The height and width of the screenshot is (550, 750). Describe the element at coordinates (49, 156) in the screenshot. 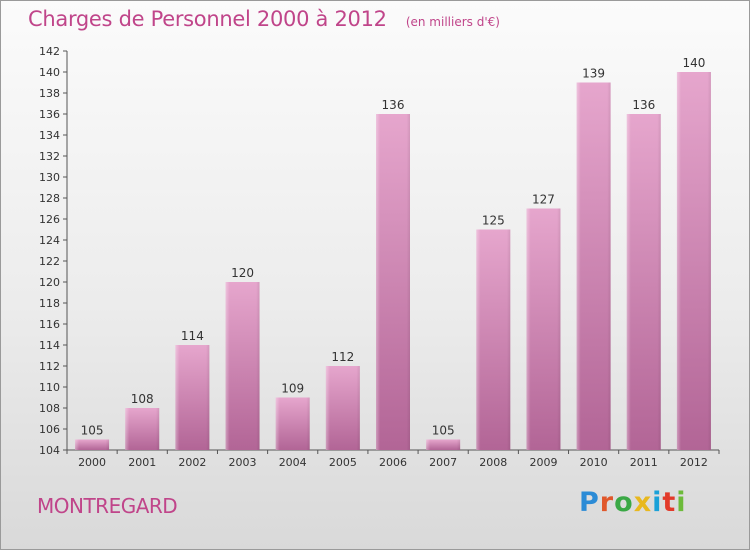

I see `y-tick-label: 132` at that location.